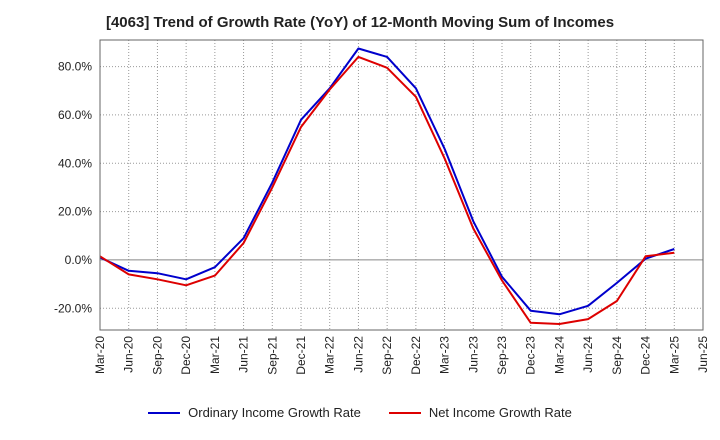 This screenshot has height=440, width=720. I want to click on x-tick-label: Dec-22, so click(416, 355).